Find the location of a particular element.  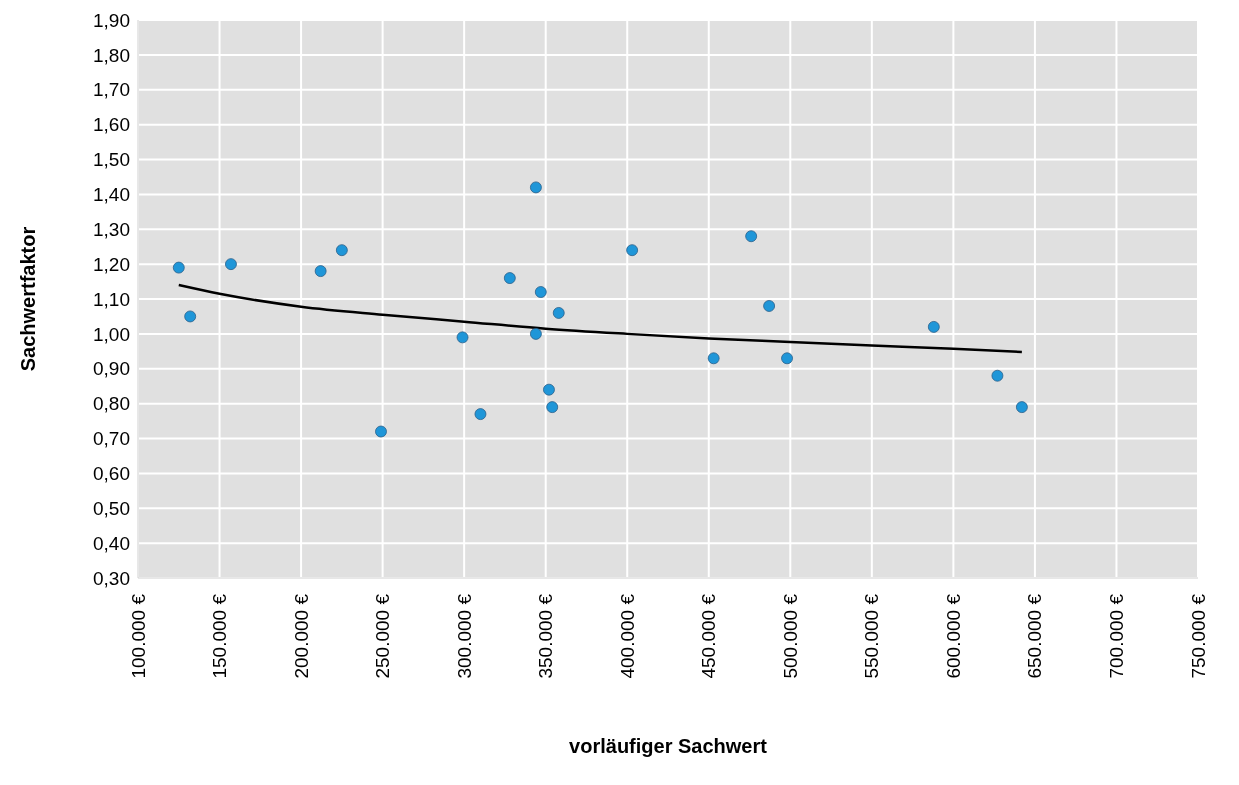

x-tick-label: 300.000 € is located at coordinates (464, 636).